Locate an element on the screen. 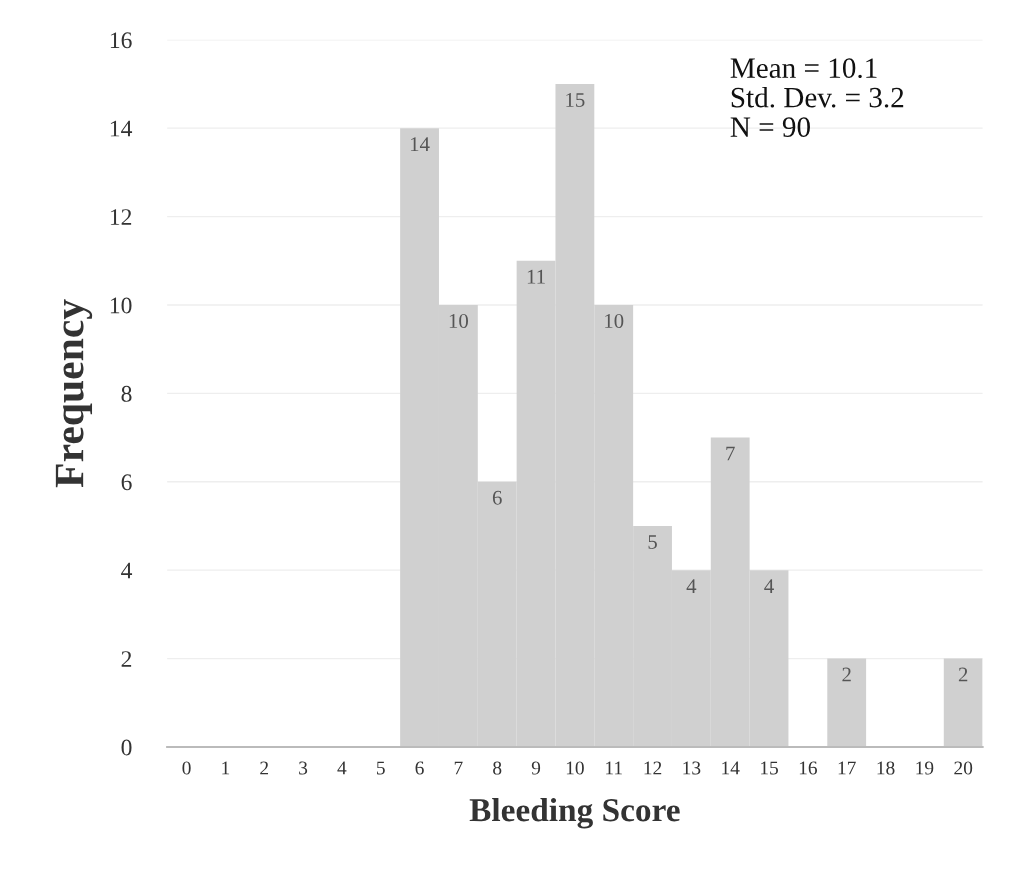 This screenshot has height=884, width=1013. y-axis-title: Frequency is located at coordinates (74, 393).